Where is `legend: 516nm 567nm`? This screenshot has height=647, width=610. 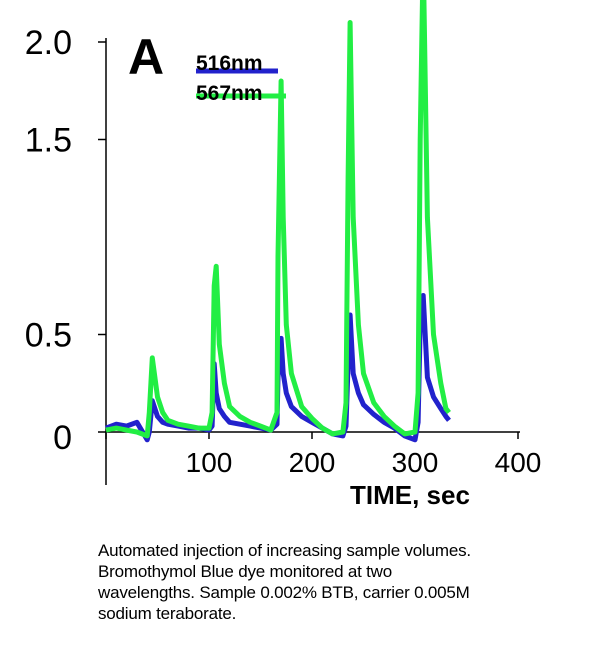 legend: 516nm 567nm is located at coordinates (241, 78).